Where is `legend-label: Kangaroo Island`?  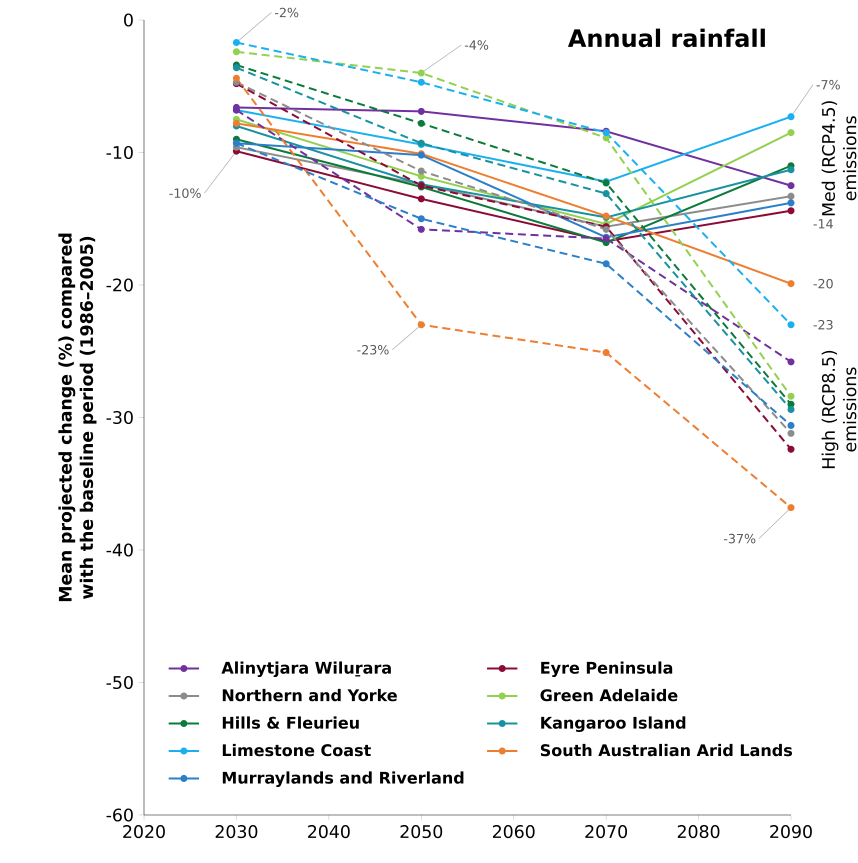 legend-label: Kangaroo Island is located at coordinates (613, 724).